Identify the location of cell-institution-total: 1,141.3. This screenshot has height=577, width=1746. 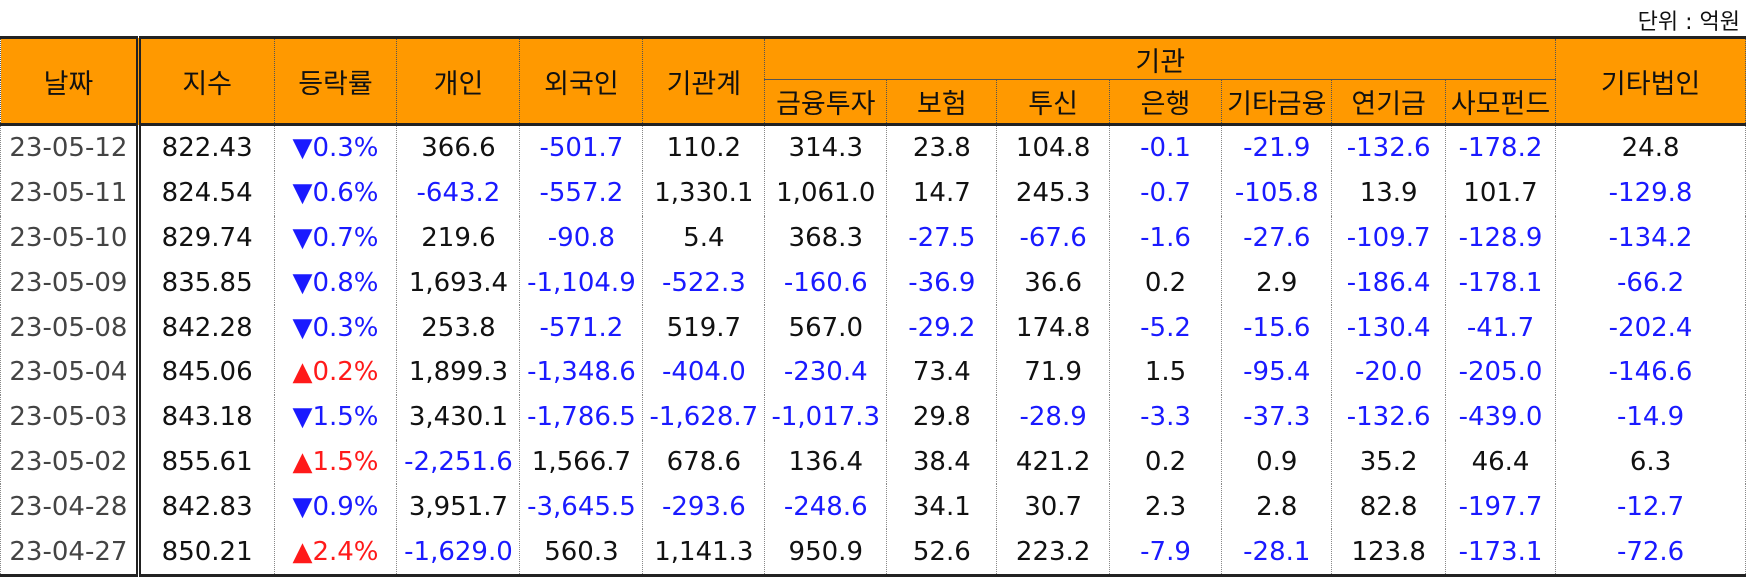
(704, 553).